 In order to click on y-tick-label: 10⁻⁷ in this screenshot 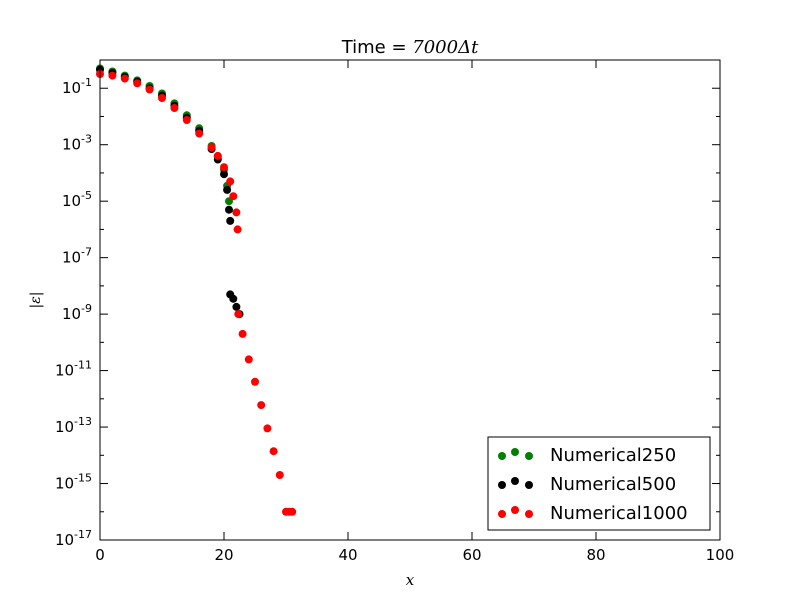, I will do `click(77, 256)`.